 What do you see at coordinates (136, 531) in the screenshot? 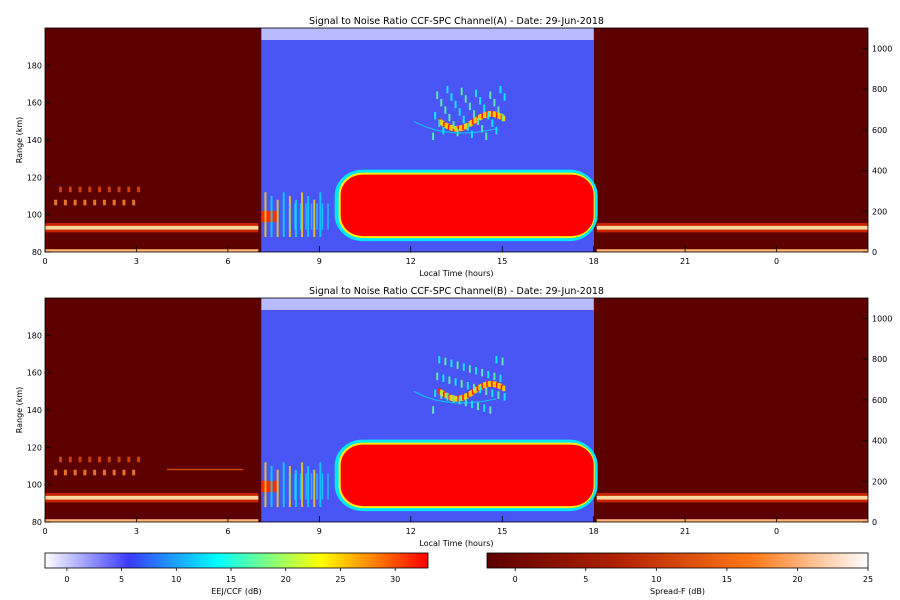
I see `x-tick-label: 3` at bounding box center [136, 531].